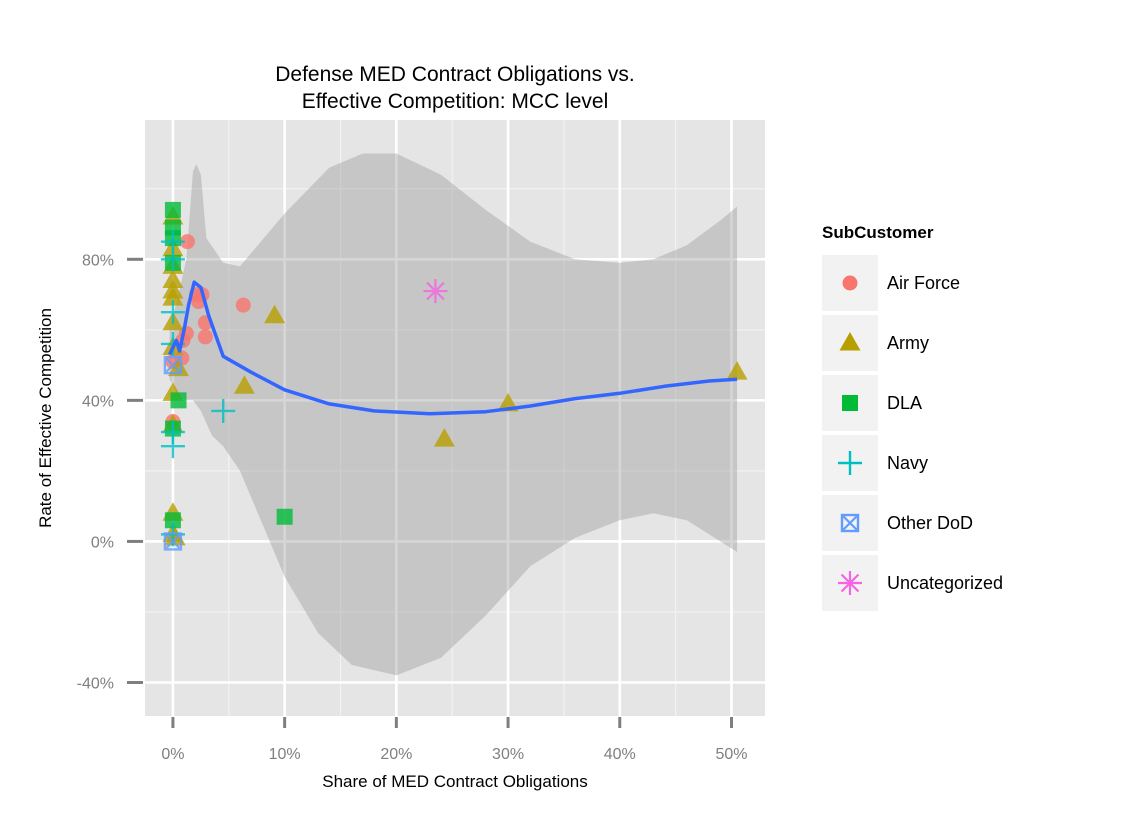 Image resolution: width=1125 pixels, height=825 pixels. I want to click on legend-item-other-dod: Other DoD, so click(897, 523).